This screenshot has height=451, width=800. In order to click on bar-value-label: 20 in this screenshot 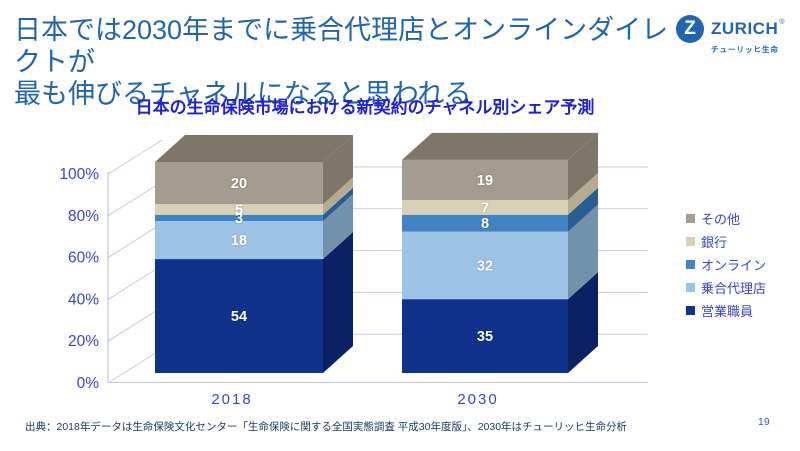, I will do `click(239, 184)`.